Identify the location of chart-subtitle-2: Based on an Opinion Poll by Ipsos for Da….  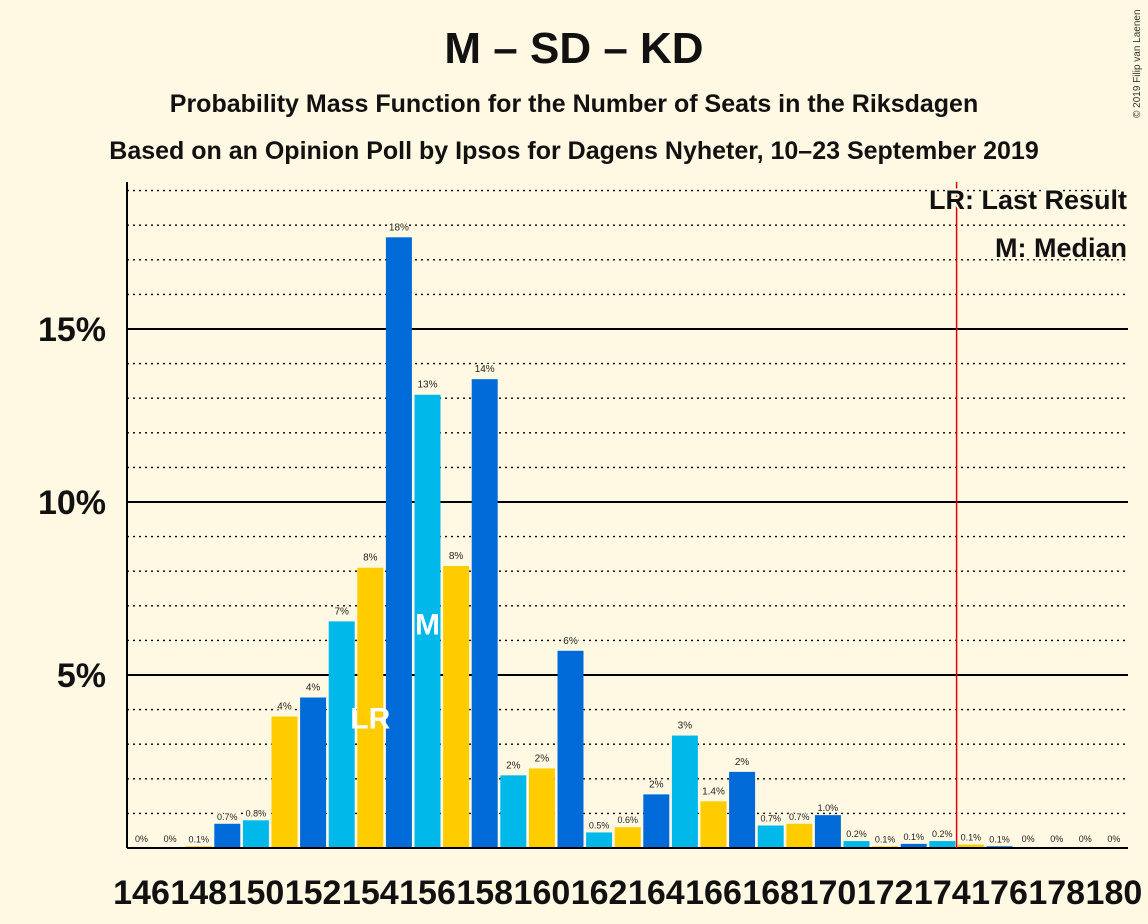
(574, 151).